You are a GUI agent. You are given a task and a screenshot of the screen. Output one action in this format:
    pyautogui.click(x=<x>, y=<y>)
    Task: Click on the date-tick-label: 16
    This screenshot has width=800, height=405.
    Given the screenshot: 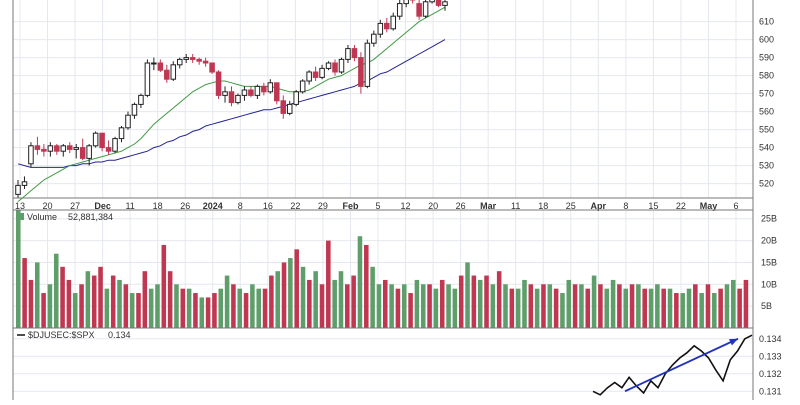 What is the action you would take?
    pyautogui.click(x=268, y=206)
    